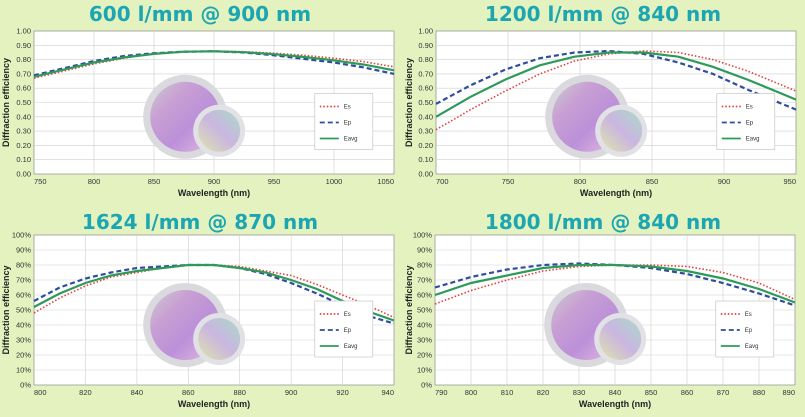 This screenshot has height=417, width=805. I want to click on y-tick-label: 20%, so click(23, 355).